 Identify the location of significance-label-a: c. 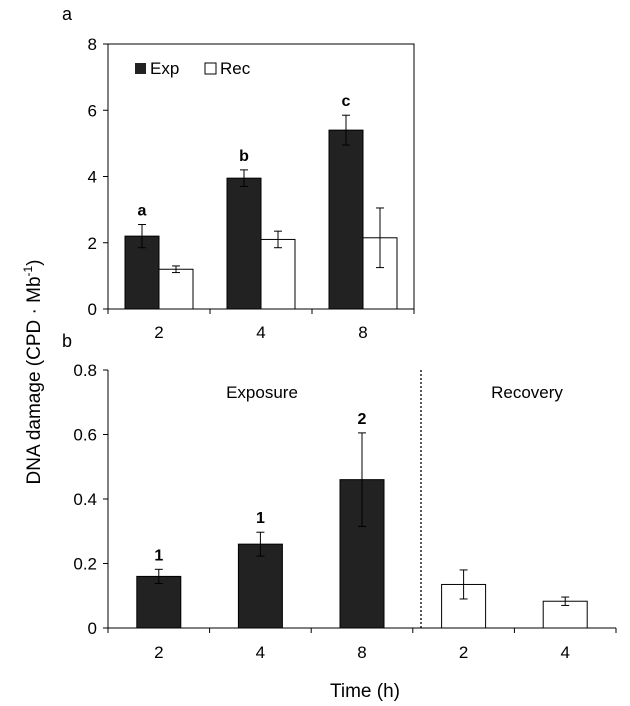
(346, 101).